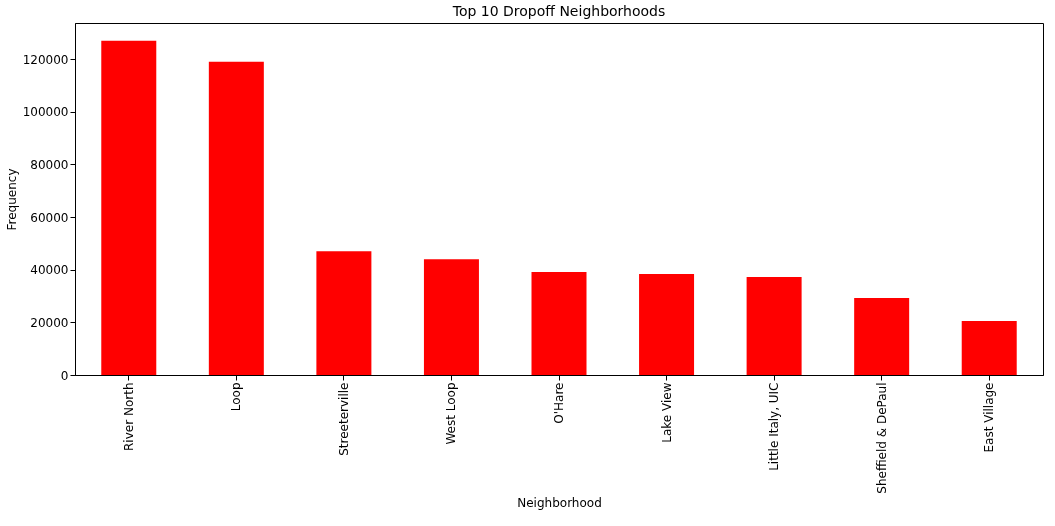 The image size is (1055, 526). I want to click on y-tick-label: 20000, so click(49, 322).